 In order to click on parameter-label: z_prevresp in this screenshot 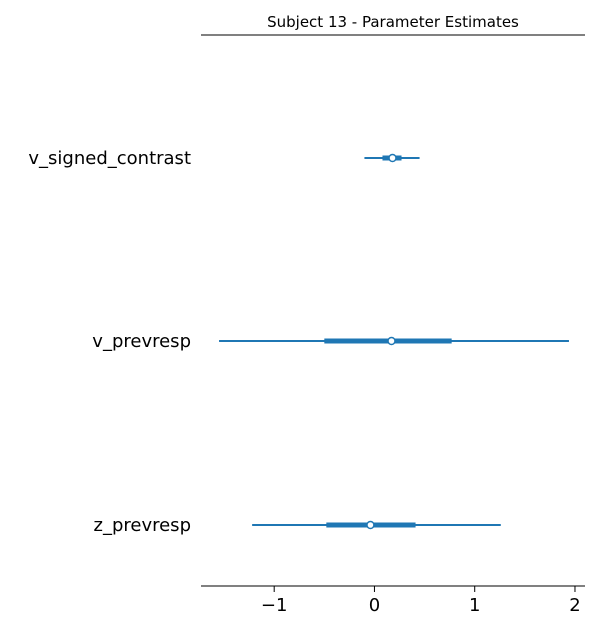, I will do `click(143, 525)`.